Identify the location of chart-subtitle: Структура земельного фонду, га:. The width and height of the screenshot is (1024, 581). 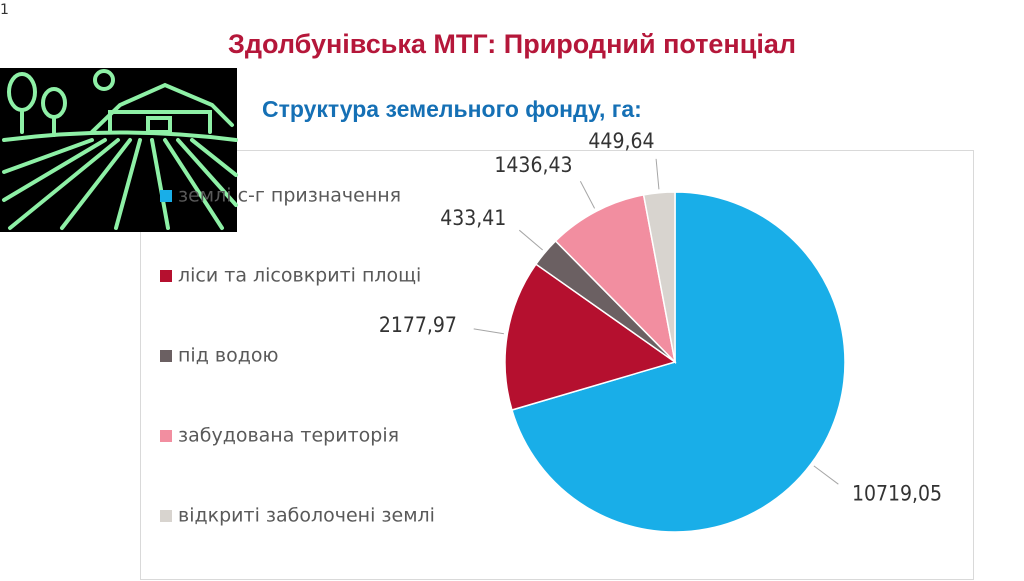
(452, 109).